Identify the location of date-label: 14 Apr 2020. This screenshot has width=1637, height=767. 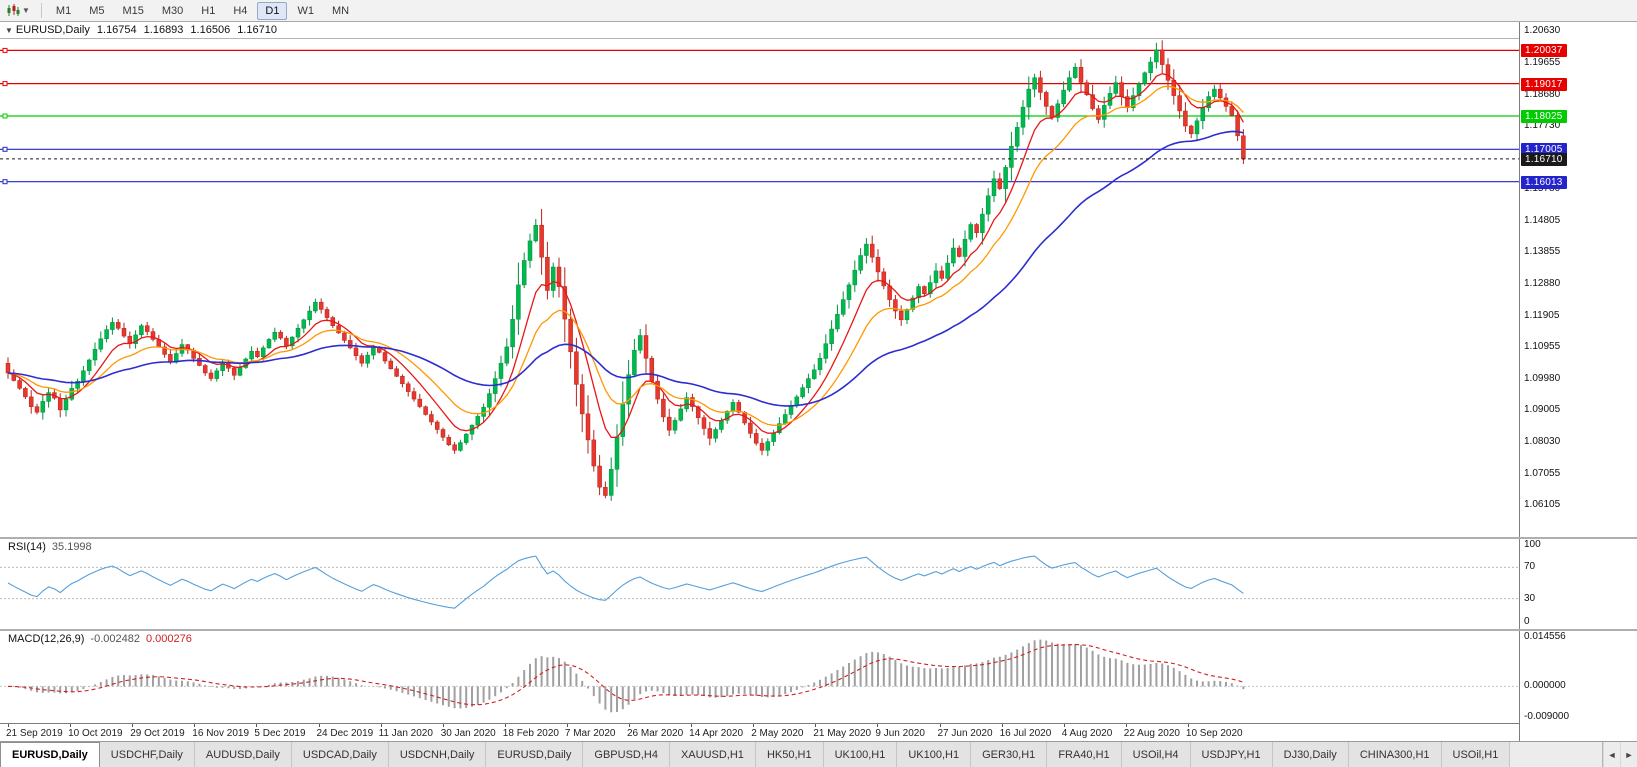
(716, 733).